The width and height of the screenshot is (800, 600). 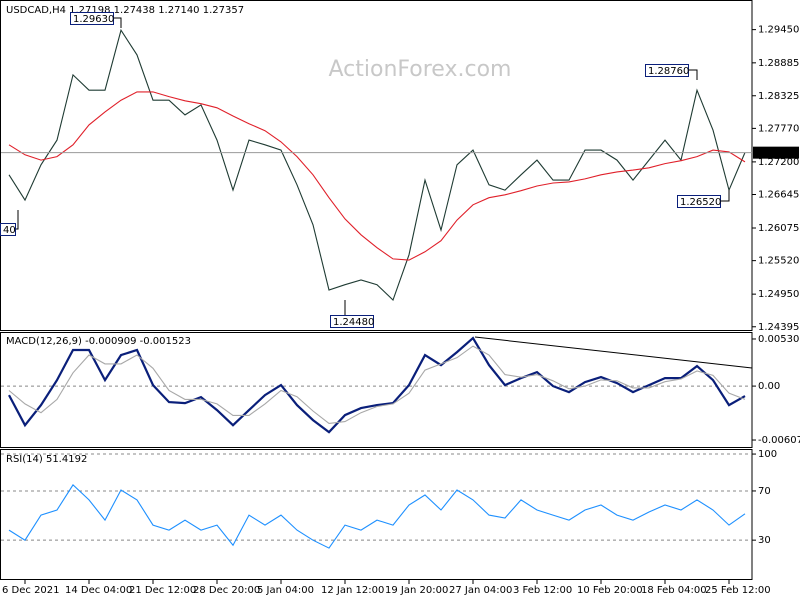 I want to click on annotation-label: 40, so click(x=9, y=230).